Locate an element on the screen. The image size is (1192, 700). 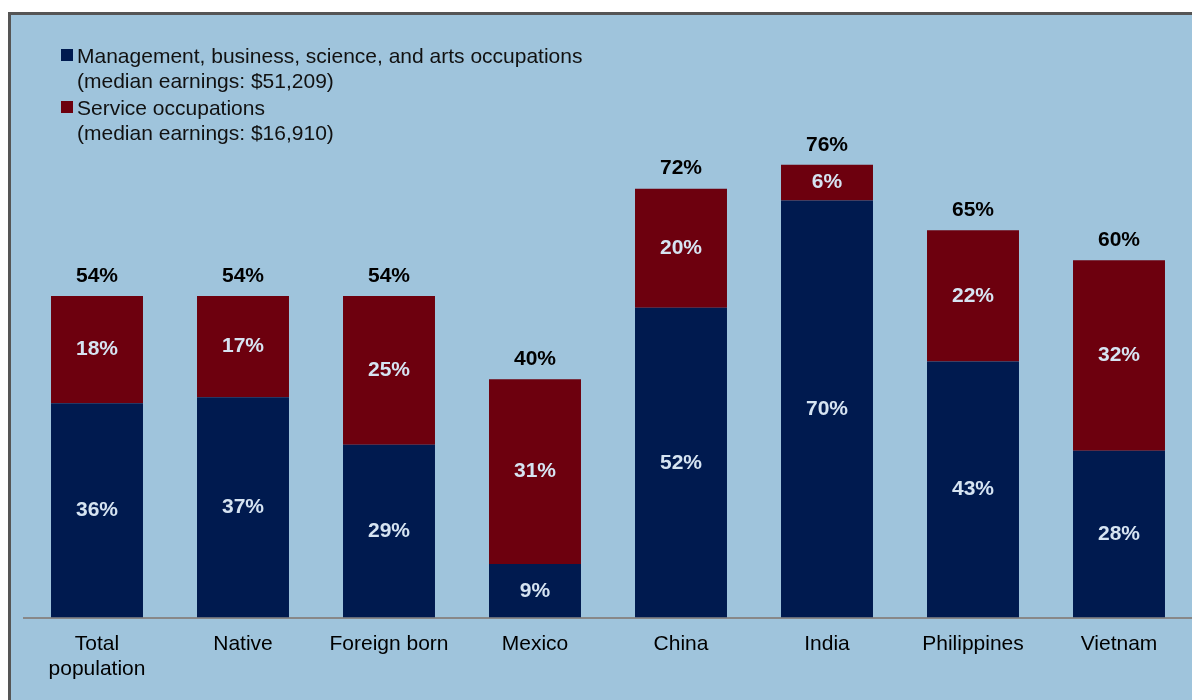
x-tick-label: Mexico is located at coordinates (535, 642).